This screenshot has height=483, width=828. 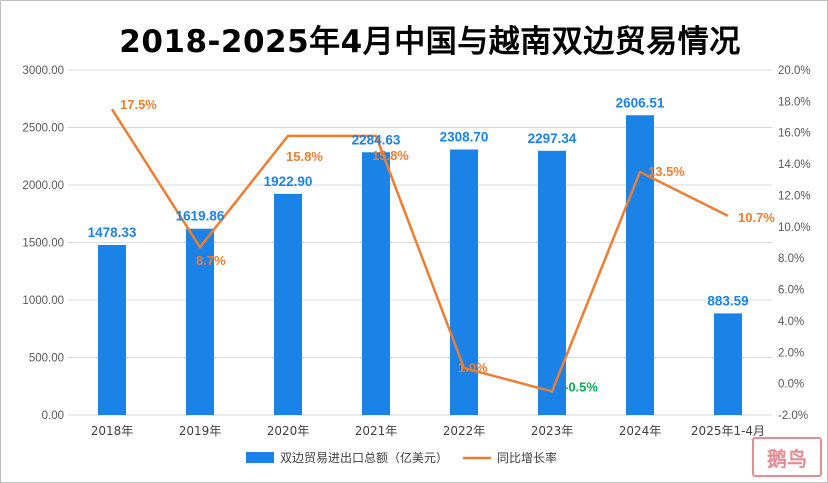 I want to click on y-right-tick-label: 18.0%, so click(x=794, y=102).